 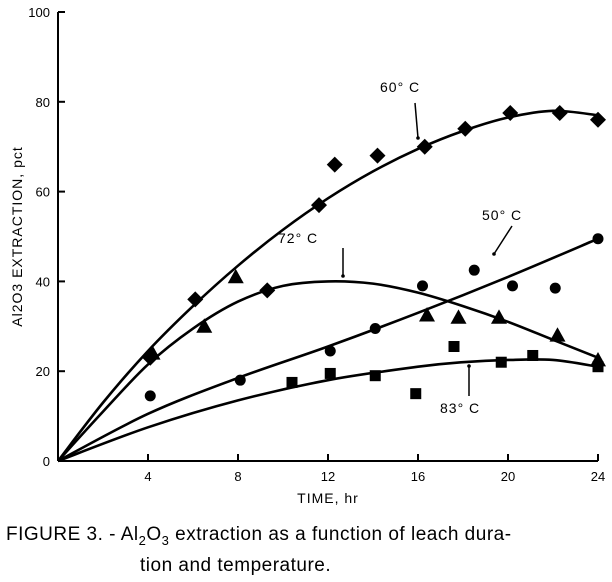 What do you see at coordinates (142, 540) in the screenshot?
I see `caption-sub-2: 2` at bounding box center [142, 540].